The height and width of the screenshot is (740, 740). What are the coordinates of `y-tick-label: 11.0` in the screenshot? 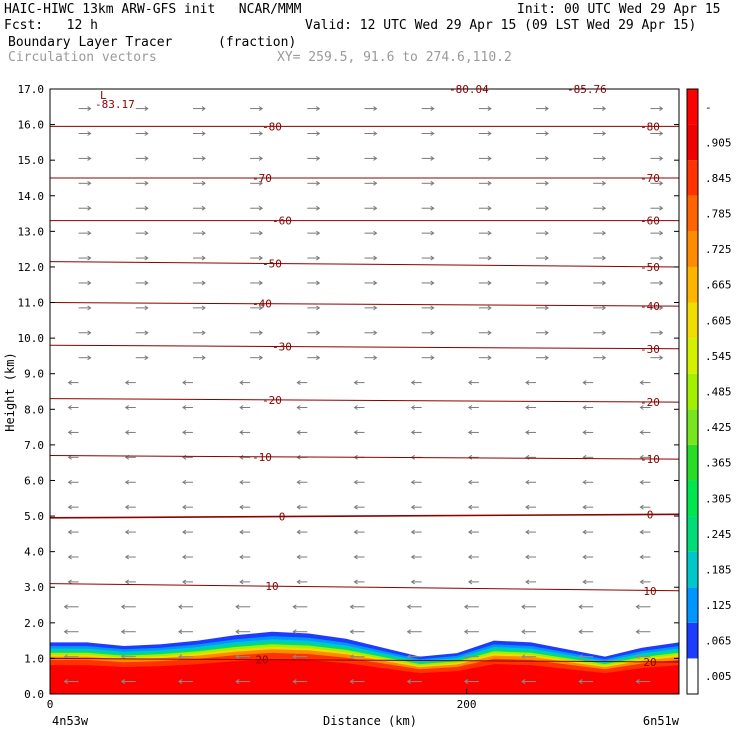 It's located at (31, 303).